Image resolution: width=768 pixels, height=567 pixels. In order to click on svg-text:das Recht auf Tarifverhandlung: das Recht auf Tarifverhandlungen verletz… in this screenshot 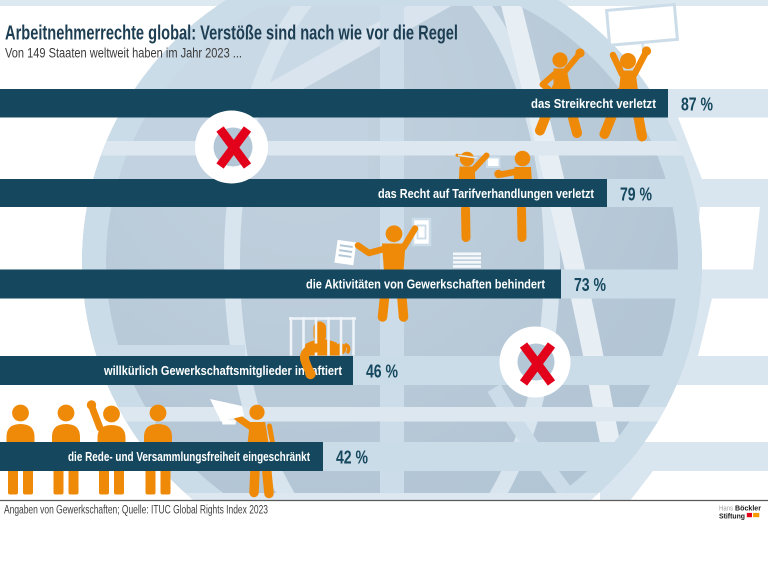, I will do `click(486, 194)`.